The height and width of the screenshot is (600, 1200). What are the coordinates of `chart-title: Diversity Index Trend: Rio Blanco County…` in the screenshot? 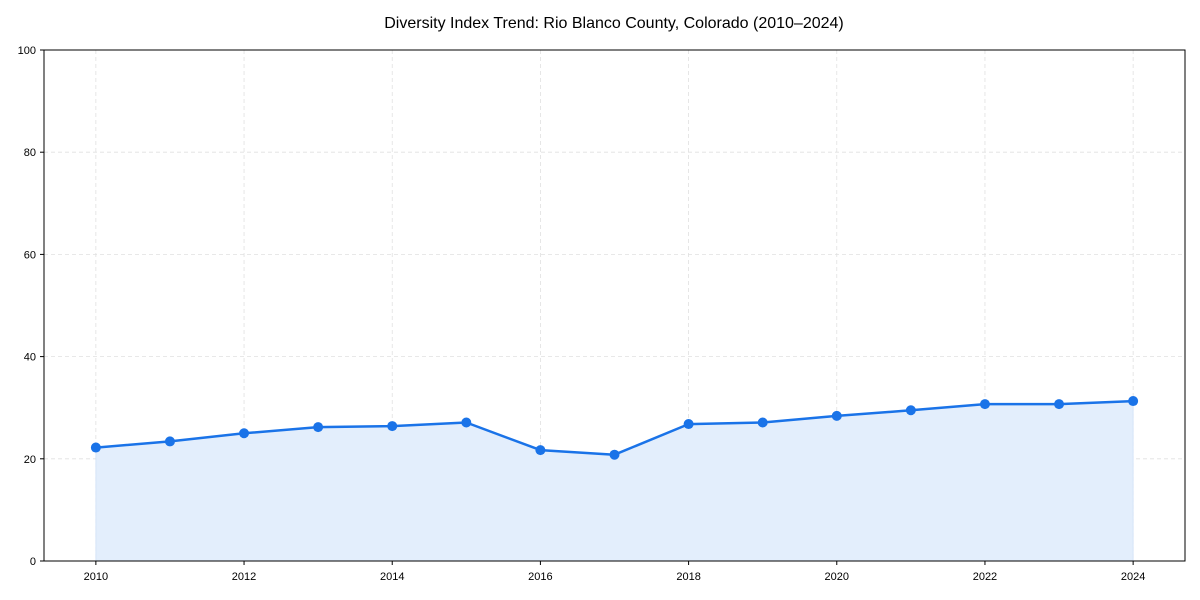 It's located at (614, 23).